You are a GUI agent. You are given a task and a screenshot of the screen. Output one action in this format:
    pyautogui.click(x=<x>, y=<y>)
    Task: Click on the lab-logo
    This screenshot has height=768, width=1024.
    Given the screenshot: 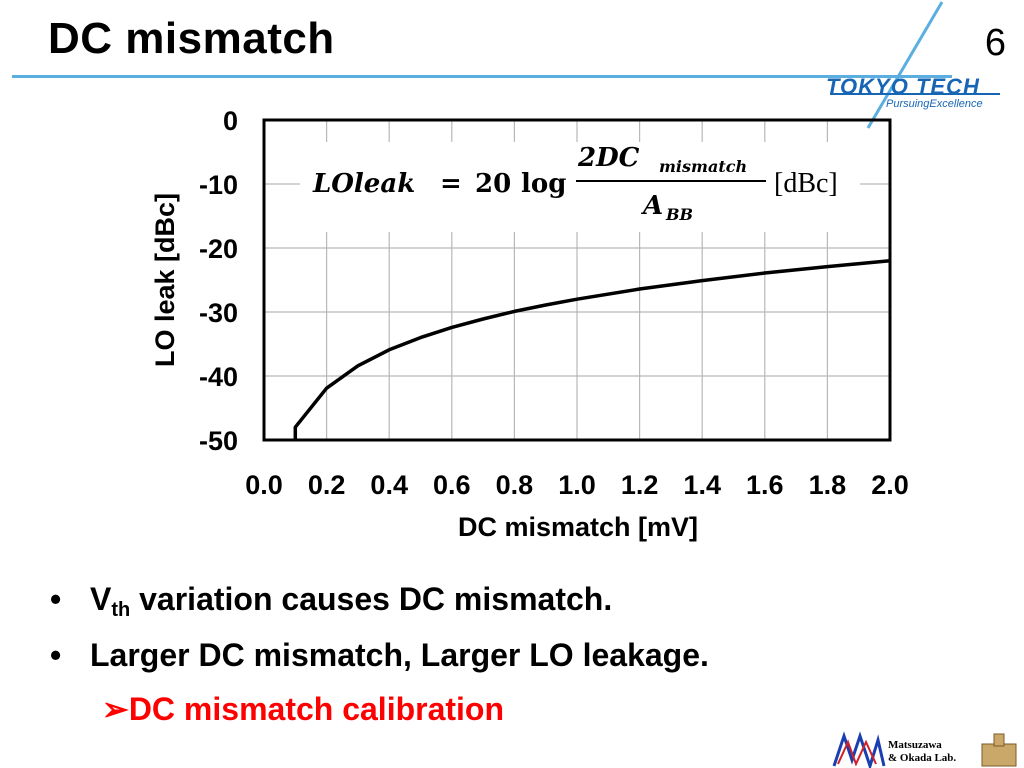 What is the action you would take?
    pyautogui.click(x=924, y=749)
    